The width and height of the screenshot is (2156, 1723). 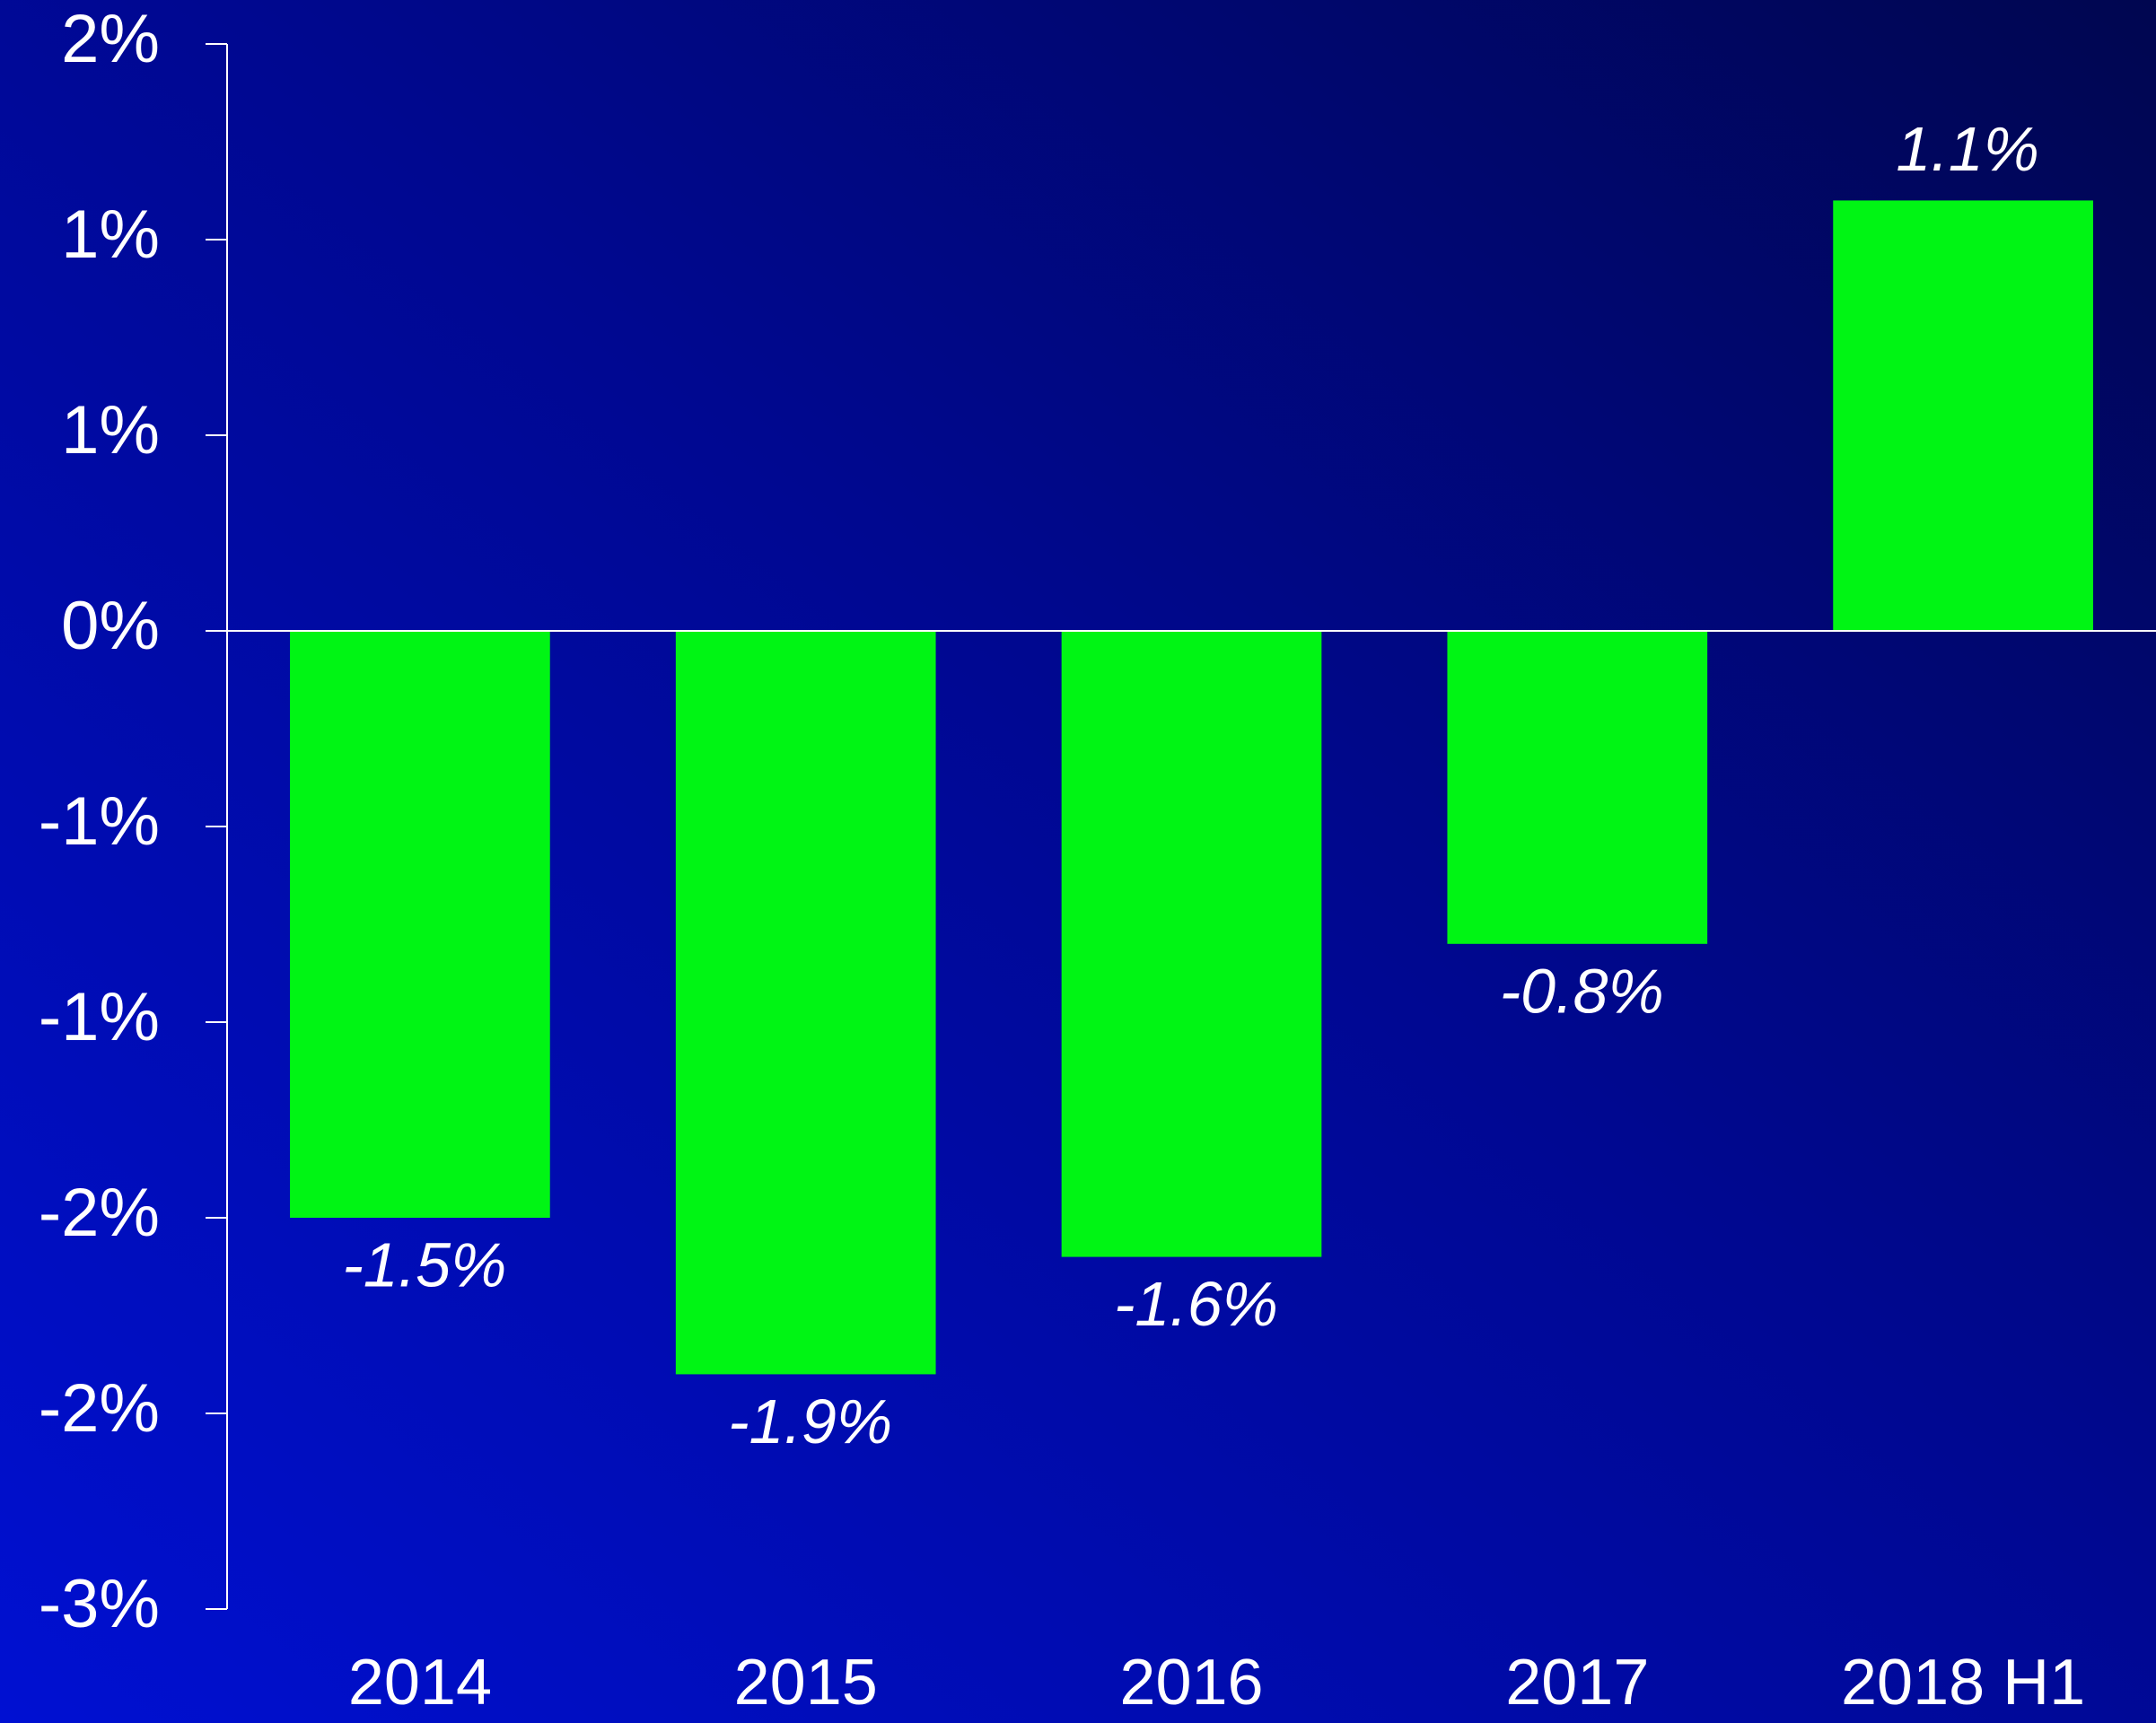 What do you see at coordinates (1967, 149) in the screenshot?
I see `value-label: 1.1%` at bounding box center [1967, 149].